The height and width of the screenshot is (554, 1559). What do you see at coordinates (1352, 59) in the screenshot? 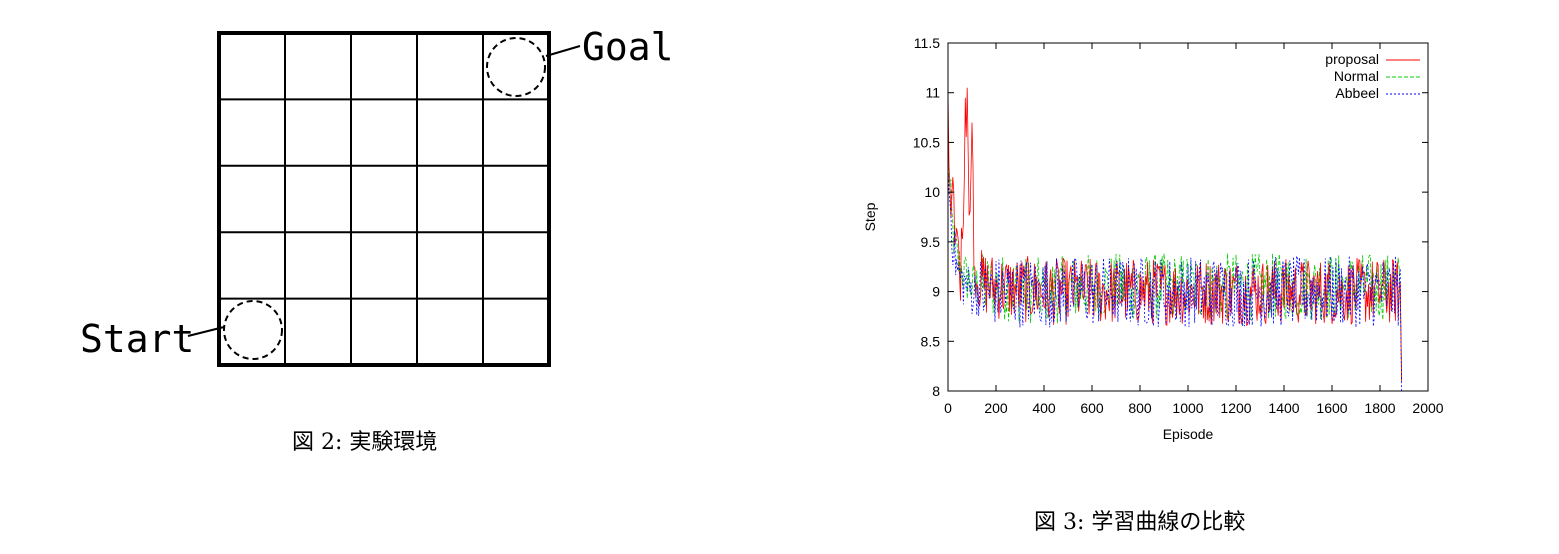
I see `legend-label: proposal` at bounding box center [1352, 59].